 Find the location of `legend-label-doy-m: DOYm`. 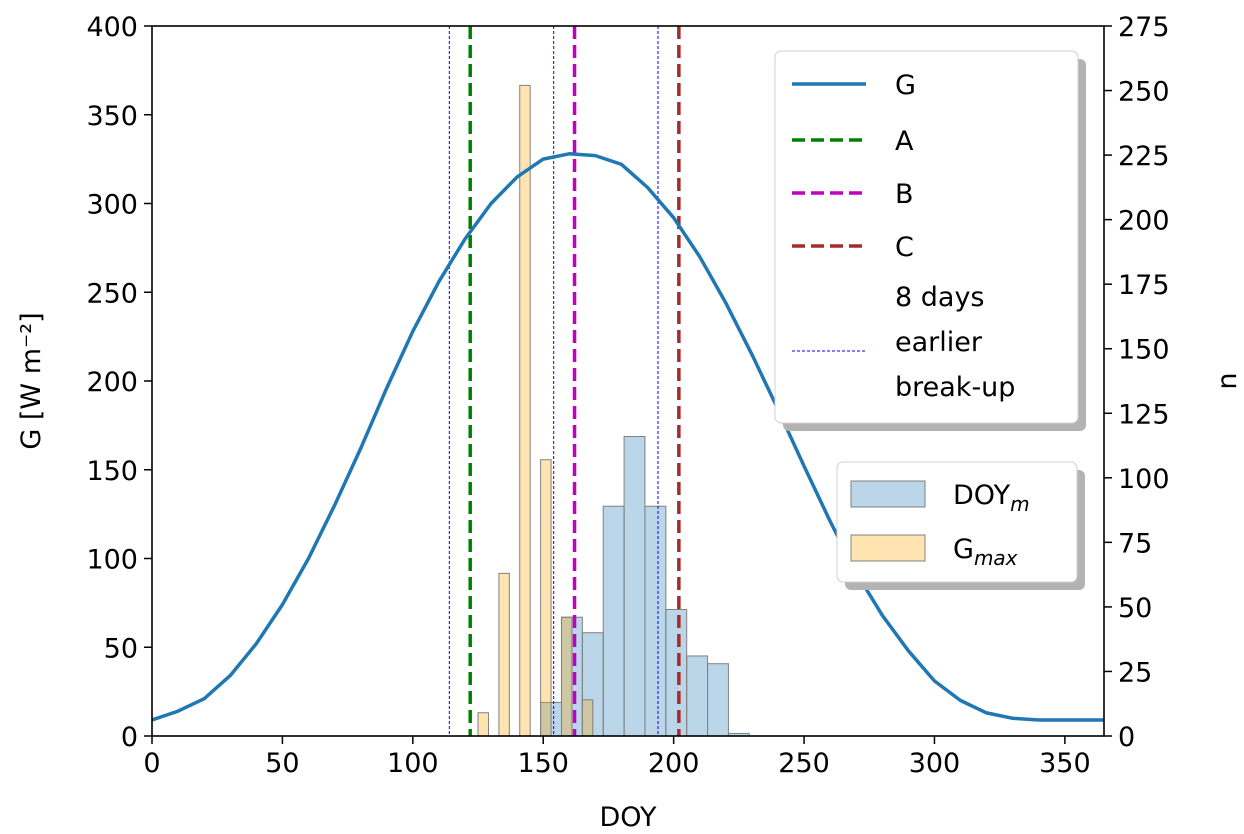

legend-label-doy-m: DOYm is located at coordinates (991, 498).